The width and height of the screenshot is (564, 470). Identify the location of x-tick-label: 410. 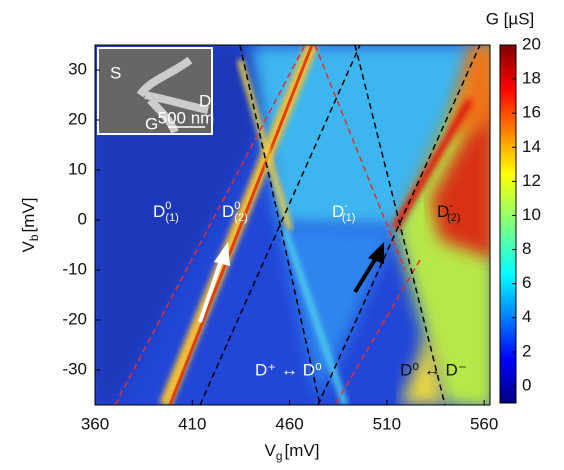
(192, 423).